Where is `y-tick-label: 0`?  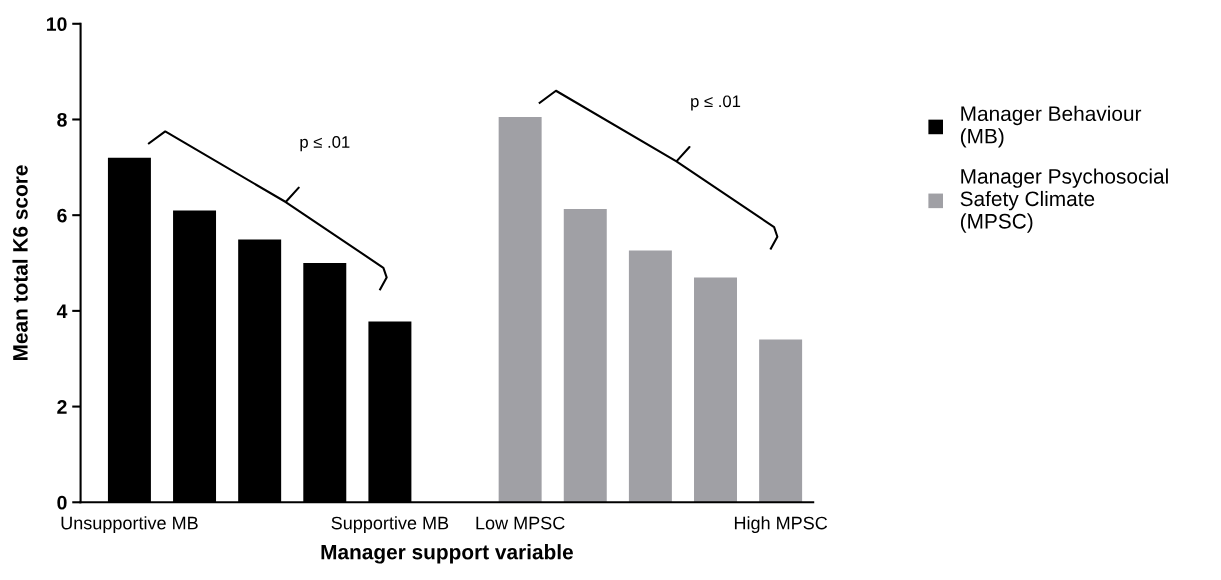
y-tick-label: 0 is located at coordinates (62, 502).